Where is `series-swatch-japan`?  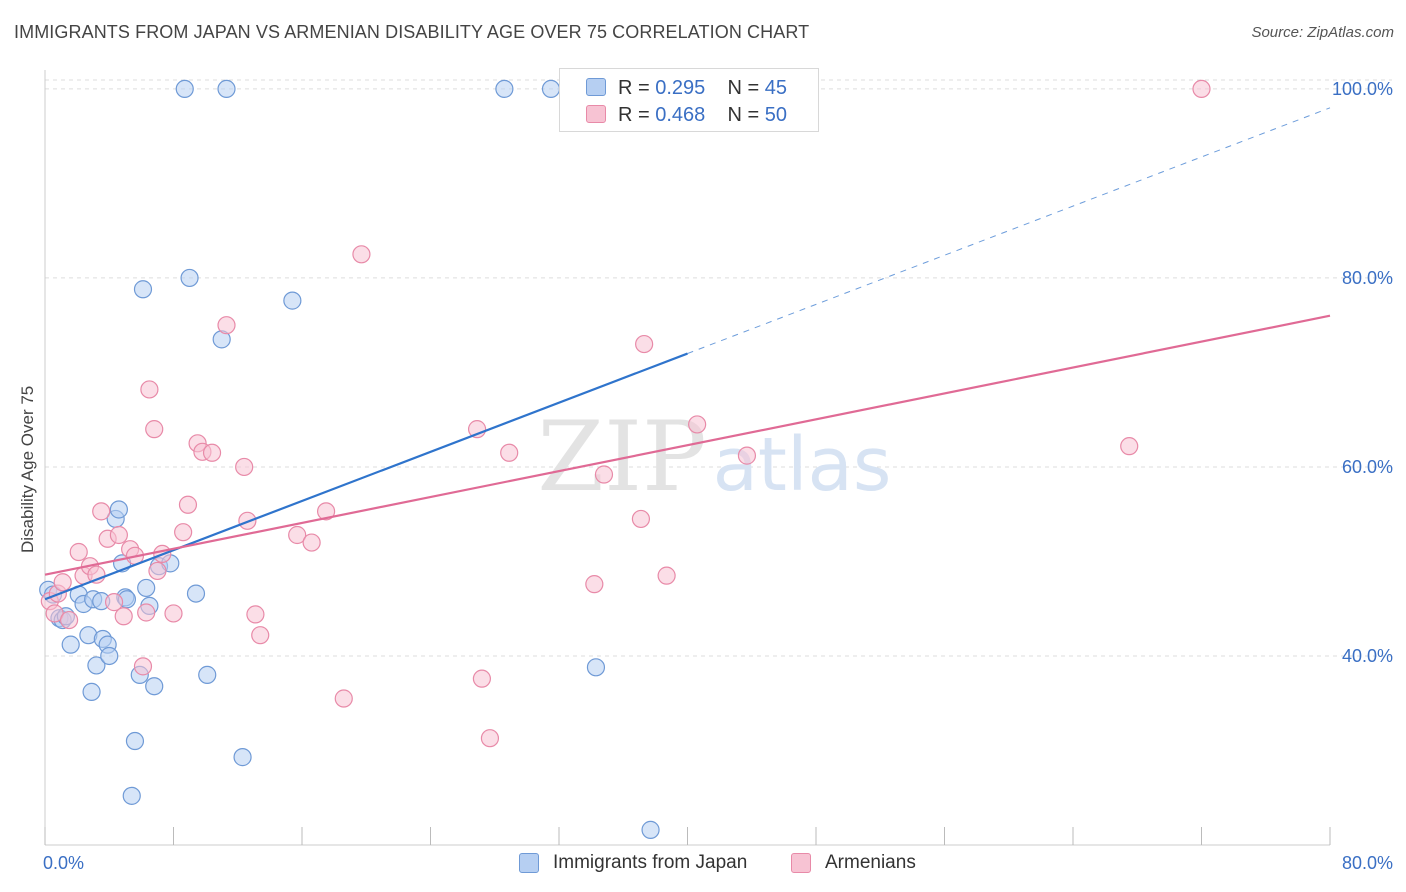
series-swatch-japan is located at coordinates (529, 863).